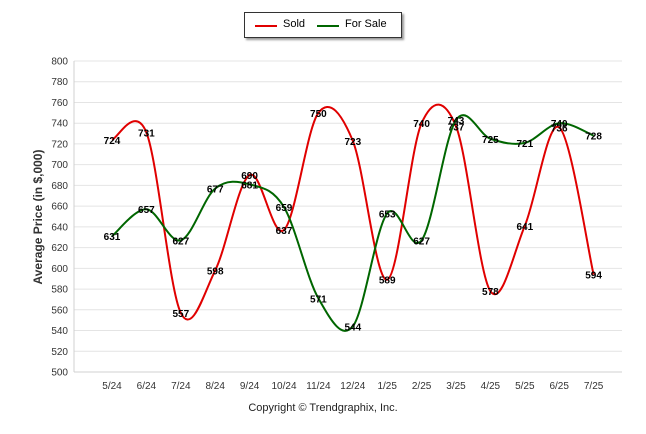 The image size is (646, 434). What do you see at coordinates (59, 290) in the screenshot?
I see `y-tick-label: 580` at bounding box center [59, 290].